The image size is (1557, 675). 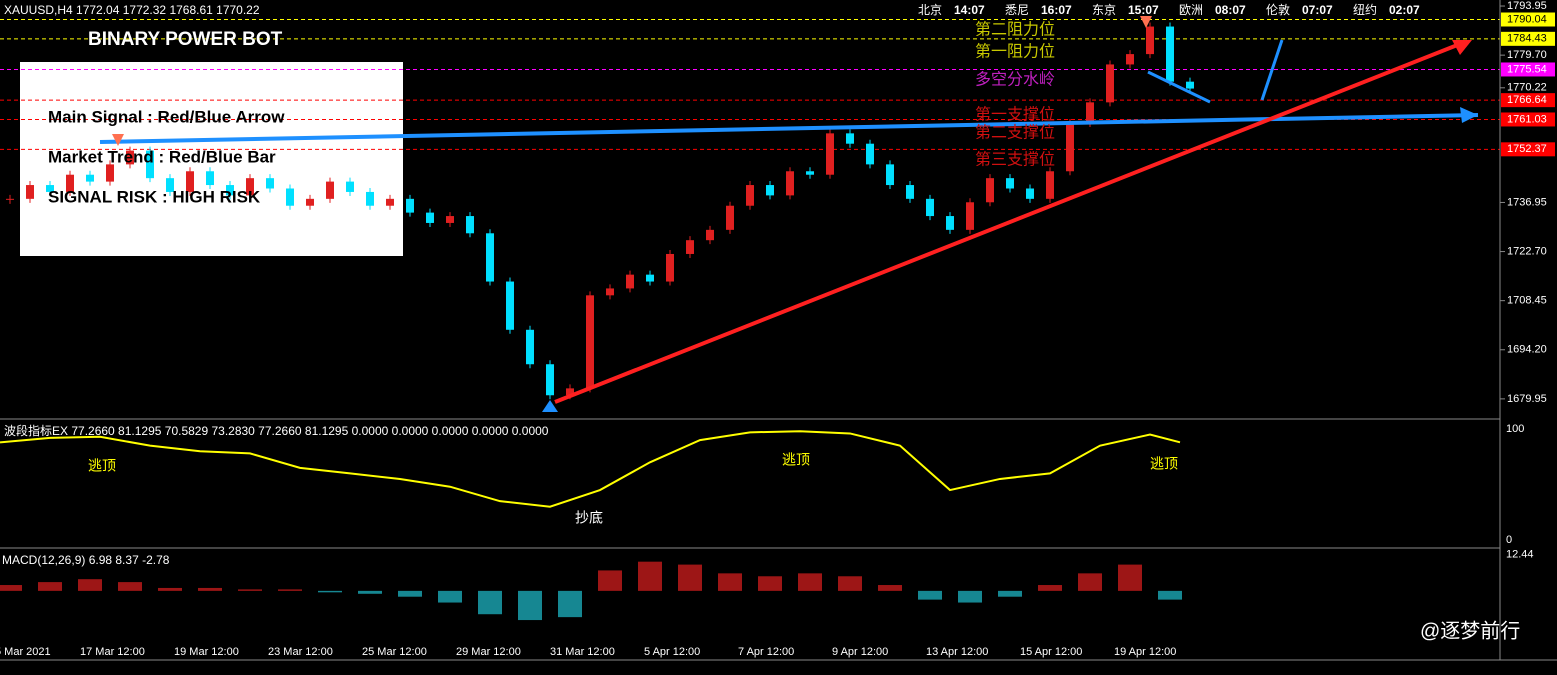 I want to click on x-tick-label: 9 Apr 12:00, so click(x=860, y=652).